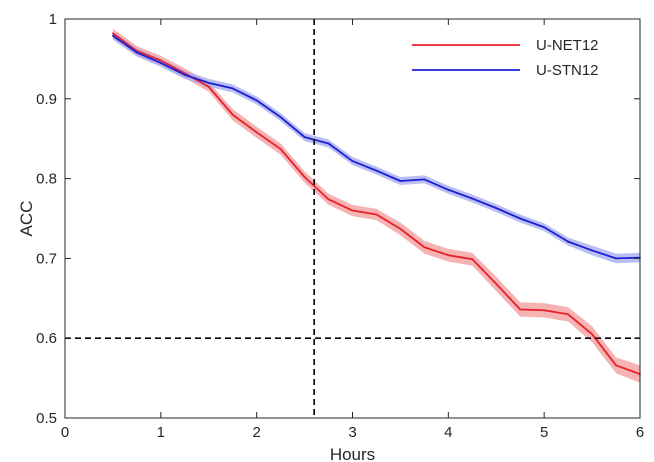 The image size is (654, 462). Describe the element at coordinates (544, 432) in the screenshot. I see `x-tick-label: 5` at that location.